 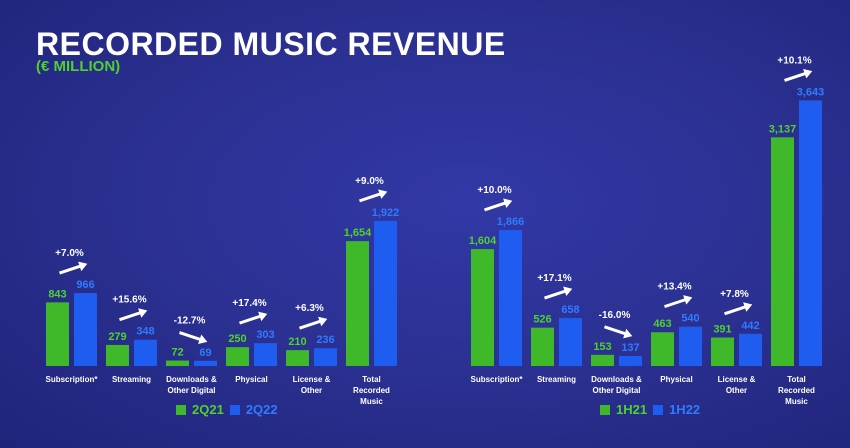 I want to click on growth-label-streaming: +15.6%, so click(x=129, y=300).